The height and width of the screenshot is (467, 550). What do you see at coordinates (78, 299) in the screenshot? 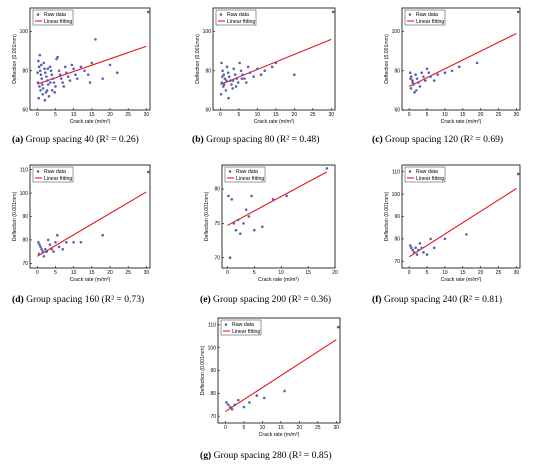
I see `panel-caption: (d) Group spacing 160 (R² = 0.73)` at bounding box center [78, 299].